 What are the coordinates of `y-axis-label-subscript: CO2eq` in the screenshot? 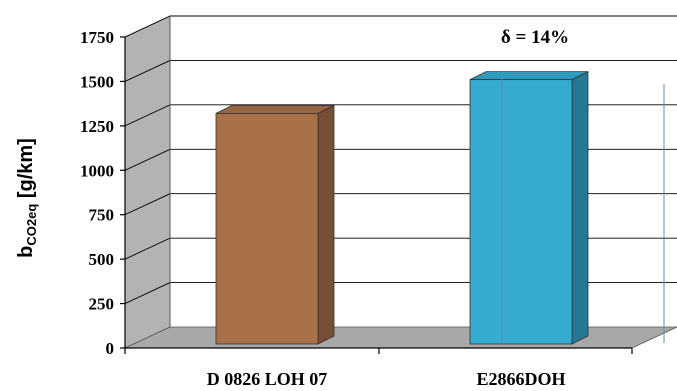 It's located at (31, 225).